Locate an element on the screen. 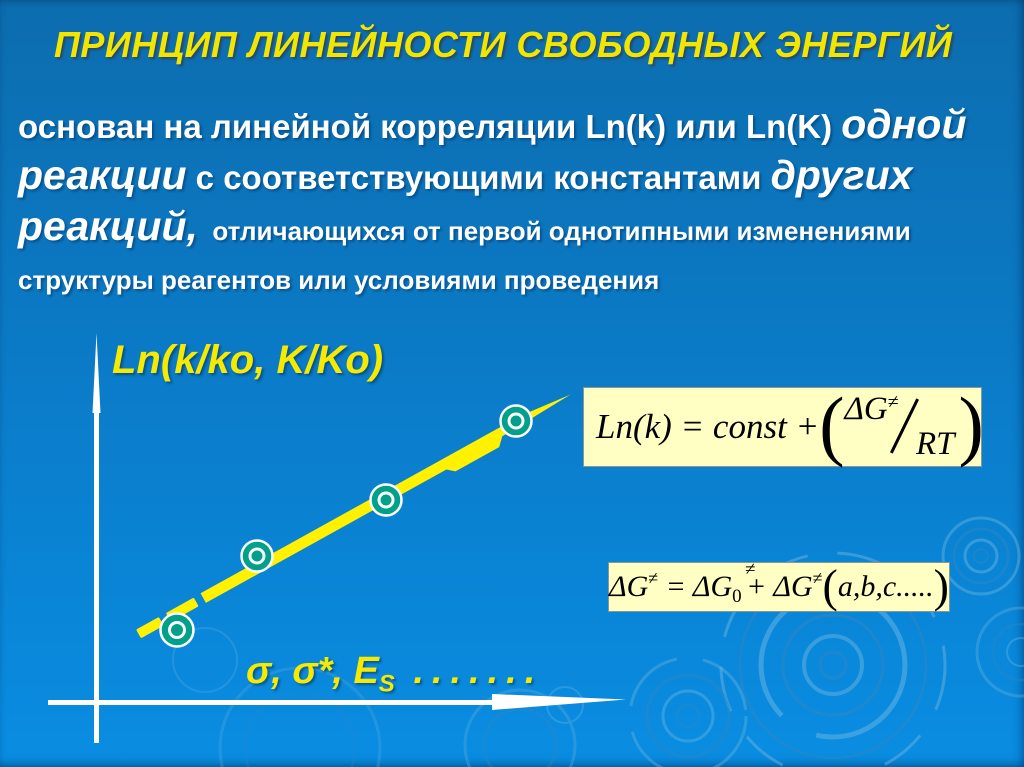 The height and width of the screenshot is (767, 1024). formula2-term3: + ΔG is located at coordinates (775, 586).